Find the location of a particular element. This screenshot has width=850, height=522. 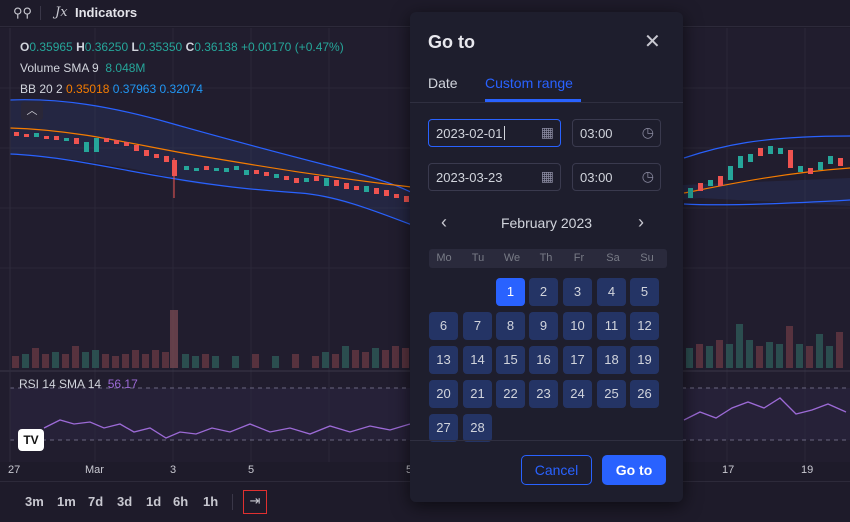

calendar-day: 20 is located at coordinates (443, 394).